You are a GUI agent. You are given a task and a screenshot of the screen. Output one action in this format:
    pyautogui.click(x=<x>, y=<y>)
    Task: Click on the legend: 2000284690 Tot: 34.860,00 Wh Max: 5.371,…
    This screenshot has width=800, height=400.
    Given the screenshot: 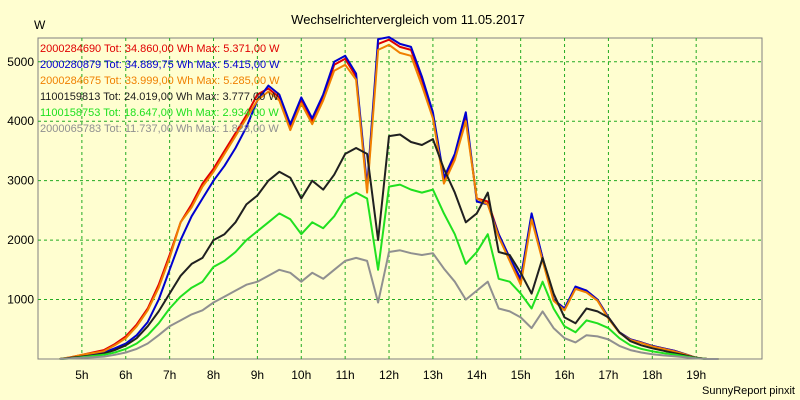 What is the action you would take?
    pyautogui.click(x=160, y=89)
    